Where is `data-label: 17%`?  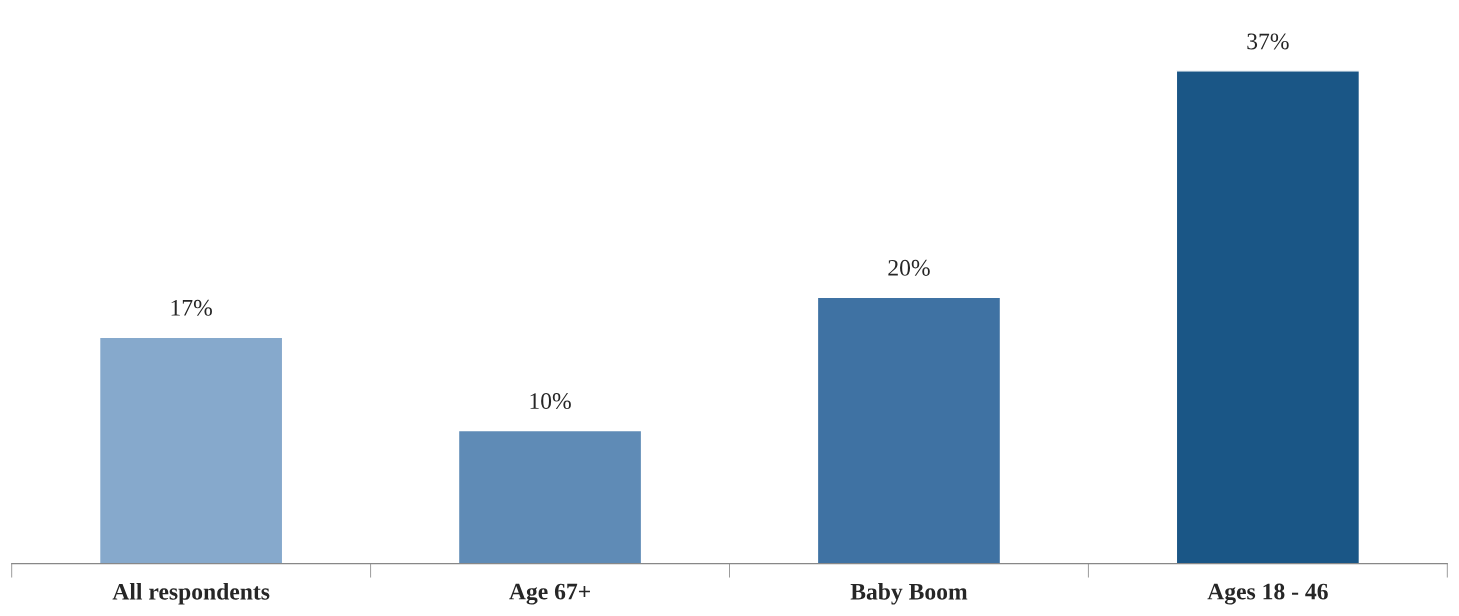
data-label: 17% is located at coordinates (191, 307).